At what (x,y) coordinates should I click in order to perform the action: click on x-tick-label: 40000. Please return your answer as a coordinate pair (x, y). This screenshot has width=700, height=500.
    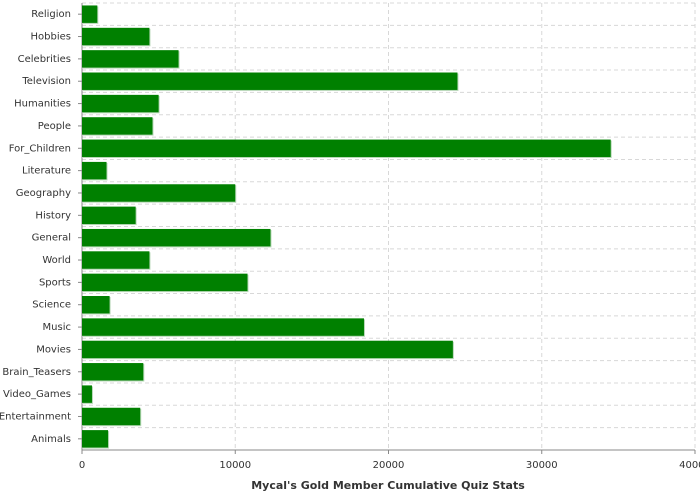
    Looking at the image, I should click on (689, 465).